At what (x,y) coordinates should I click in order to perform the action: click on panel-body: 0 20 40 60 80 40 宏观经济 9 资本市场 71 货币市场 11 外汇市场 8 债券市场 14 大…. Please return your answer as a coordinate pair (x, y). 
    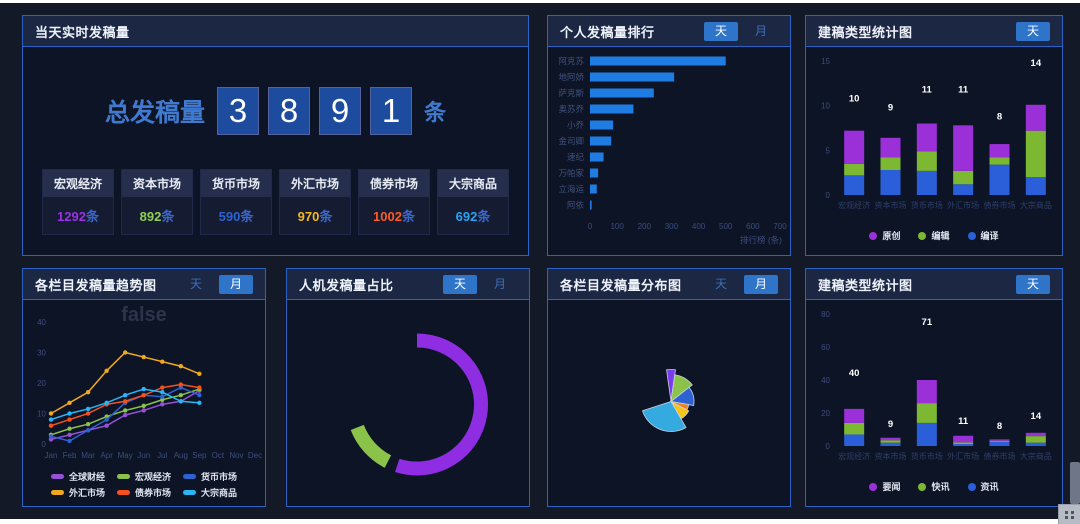
    Looking at the image, I should click on (934, 403).